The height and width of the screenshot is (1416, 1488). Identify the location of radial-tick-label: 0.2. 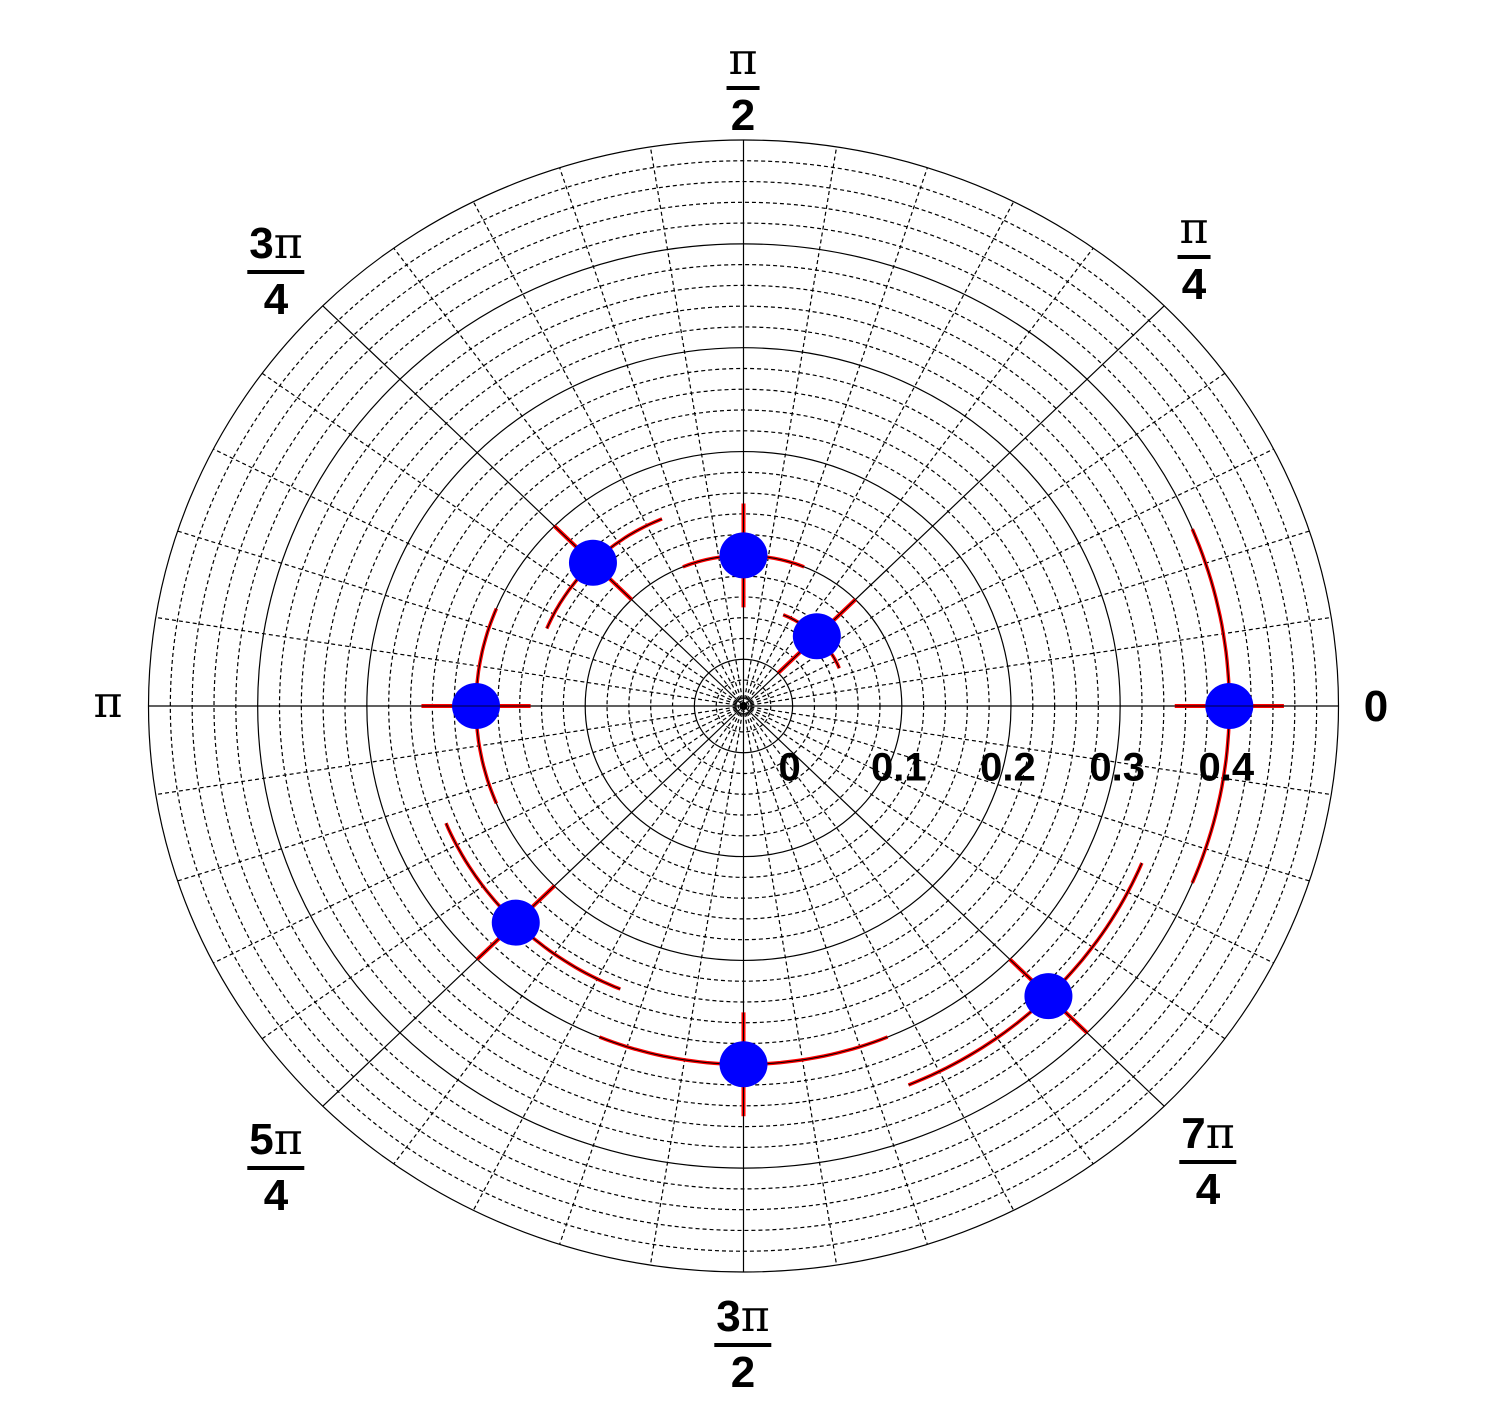
(1008, 767).